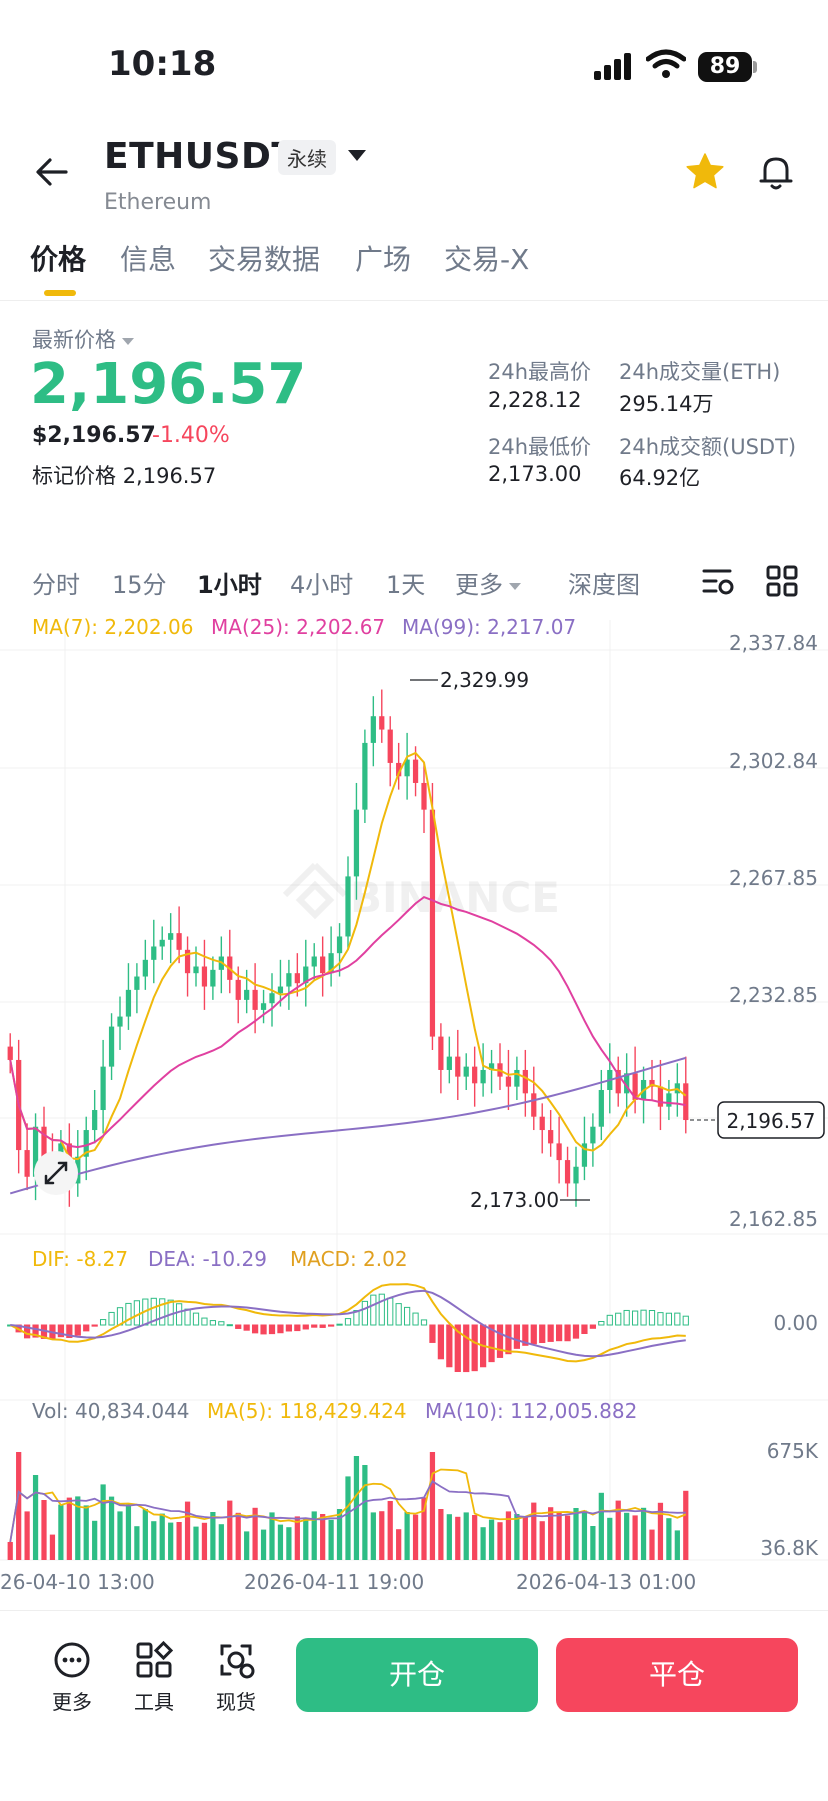 The image size is (828, 1801). Describe the element at coordinates (773, 643) in the screenshot. I see `y-tick: 2,337.84` at that location.